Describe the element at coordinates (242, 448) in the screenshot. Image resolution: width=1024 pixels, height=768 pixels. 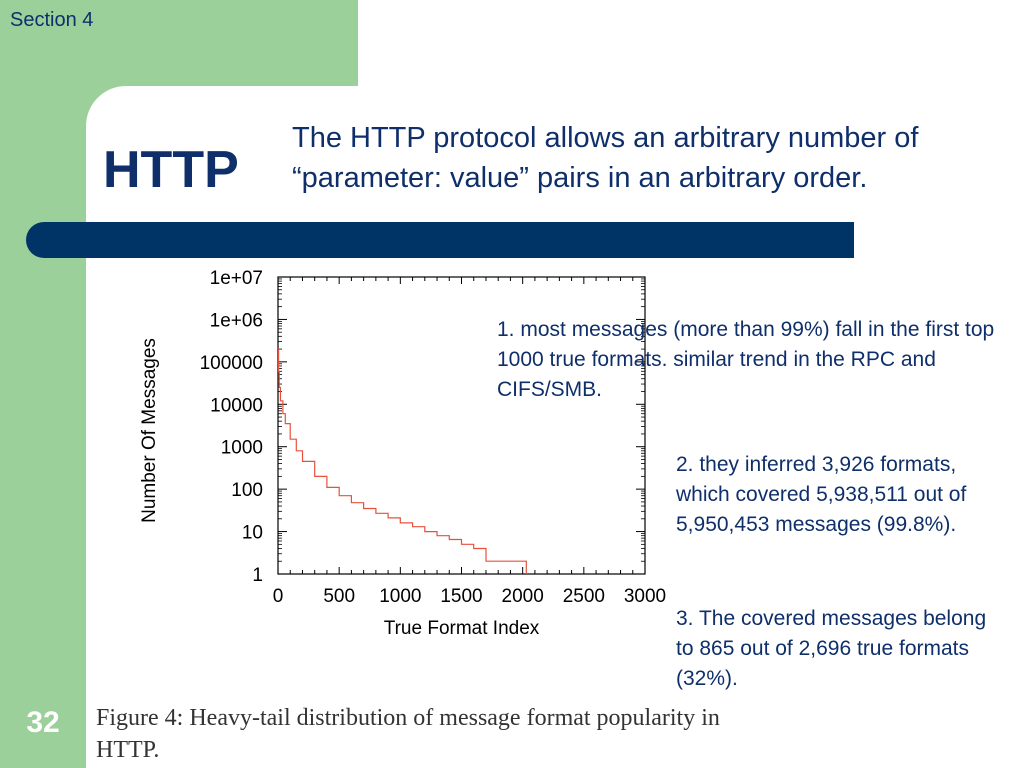
I see `y-tick-label: 1000` at that location.